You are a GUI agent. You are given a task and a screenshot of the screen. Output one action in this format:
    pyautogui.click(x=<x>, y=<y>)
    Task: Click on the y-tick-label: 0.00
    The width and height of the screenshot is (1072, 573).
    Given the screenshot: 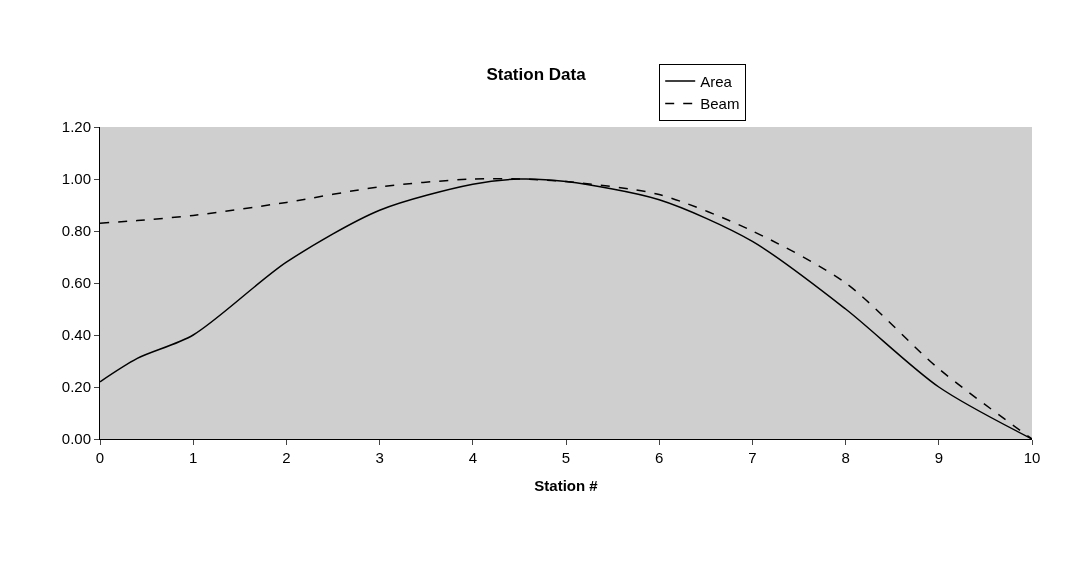 What is the action you would take?
    pyautogui.click(x=76, y=439)
    